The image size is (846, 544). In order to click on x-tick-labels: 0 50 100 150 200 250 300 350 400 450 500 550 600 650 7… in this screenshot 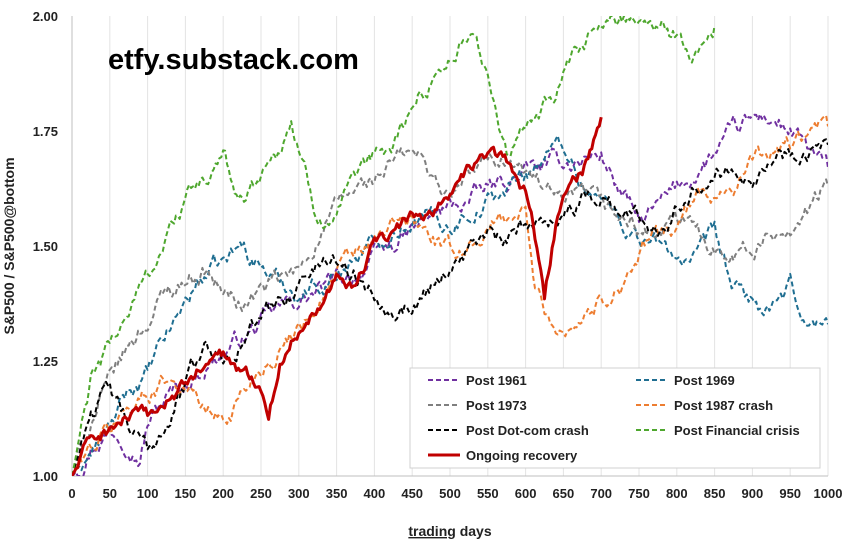, I will do `click(455, 493)`.